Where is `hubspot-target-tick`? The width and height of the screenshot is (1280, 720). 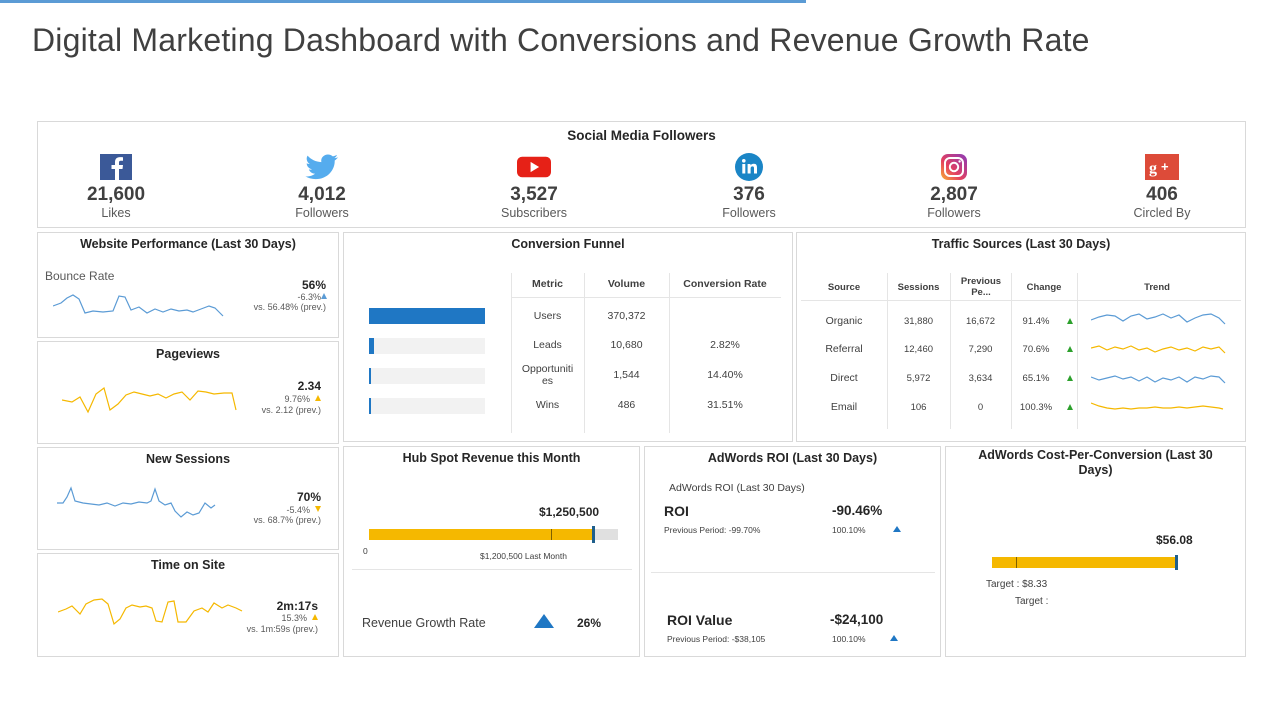
hubspot-target-tick is located at coordinates (551, 534).